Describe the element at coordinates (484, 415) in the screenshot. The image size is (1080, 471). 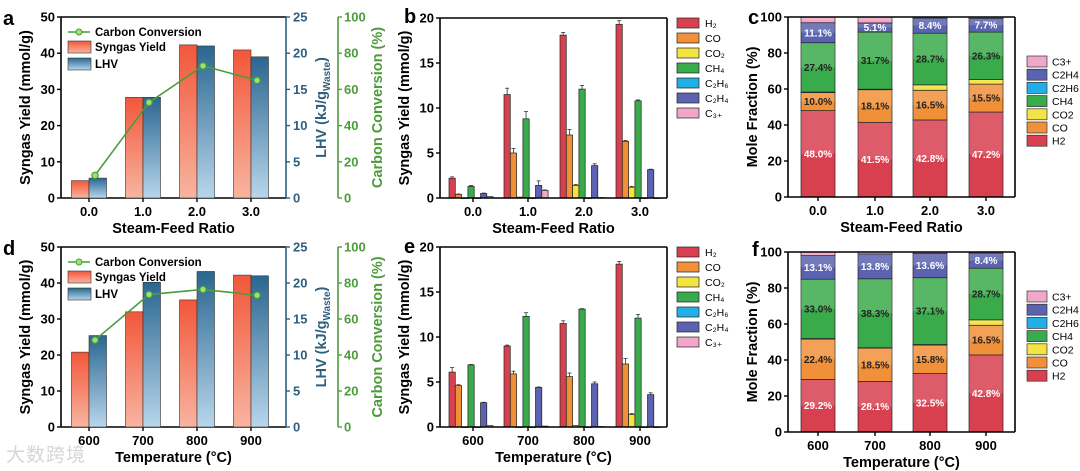
I see `bar-c2h4` at that location.